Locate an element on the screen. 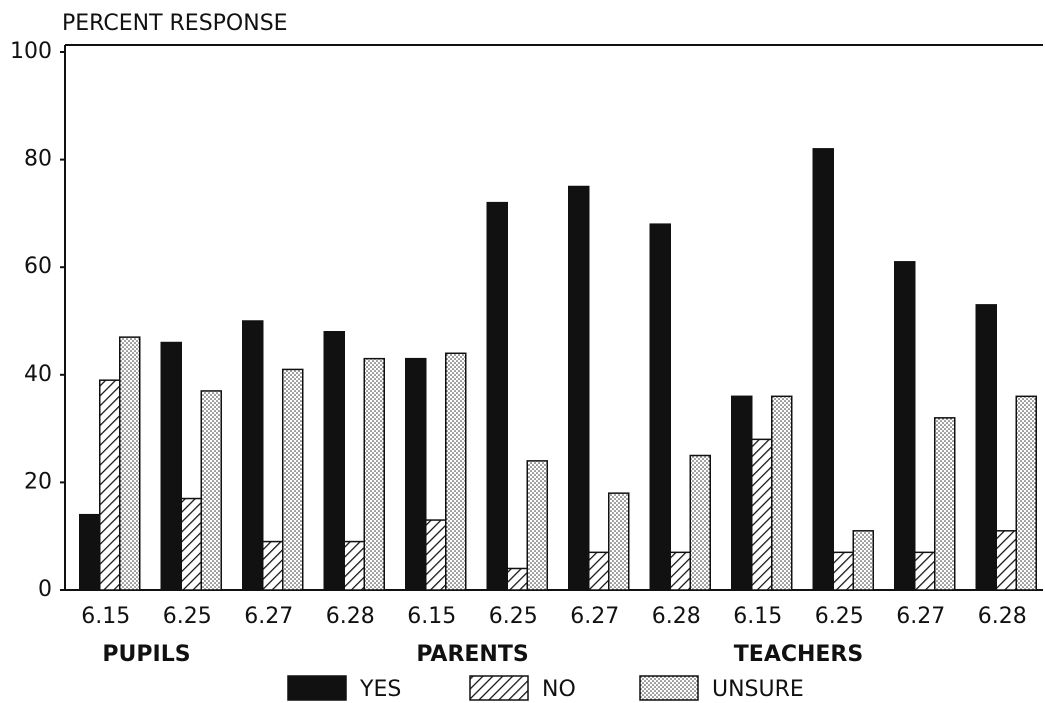 This screenshot has height=703, width=1045. group-label: PUPILS is located at coordinates (146, 654).